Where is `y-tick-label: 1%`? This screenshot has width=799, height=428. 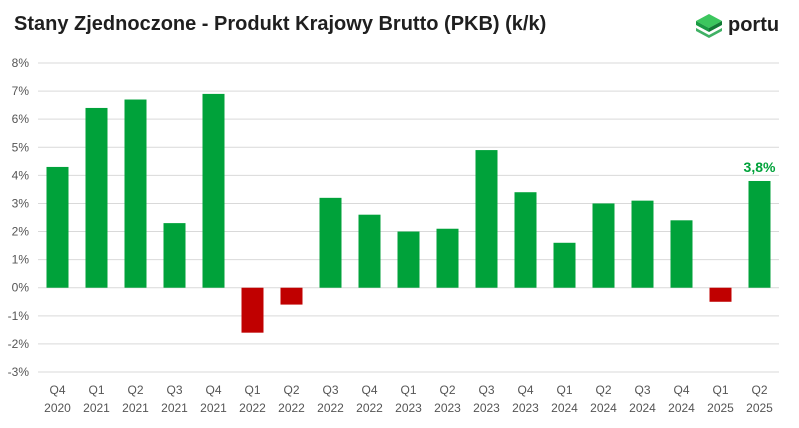 y-tick-label: 1% is located at coordinates (21, 260).